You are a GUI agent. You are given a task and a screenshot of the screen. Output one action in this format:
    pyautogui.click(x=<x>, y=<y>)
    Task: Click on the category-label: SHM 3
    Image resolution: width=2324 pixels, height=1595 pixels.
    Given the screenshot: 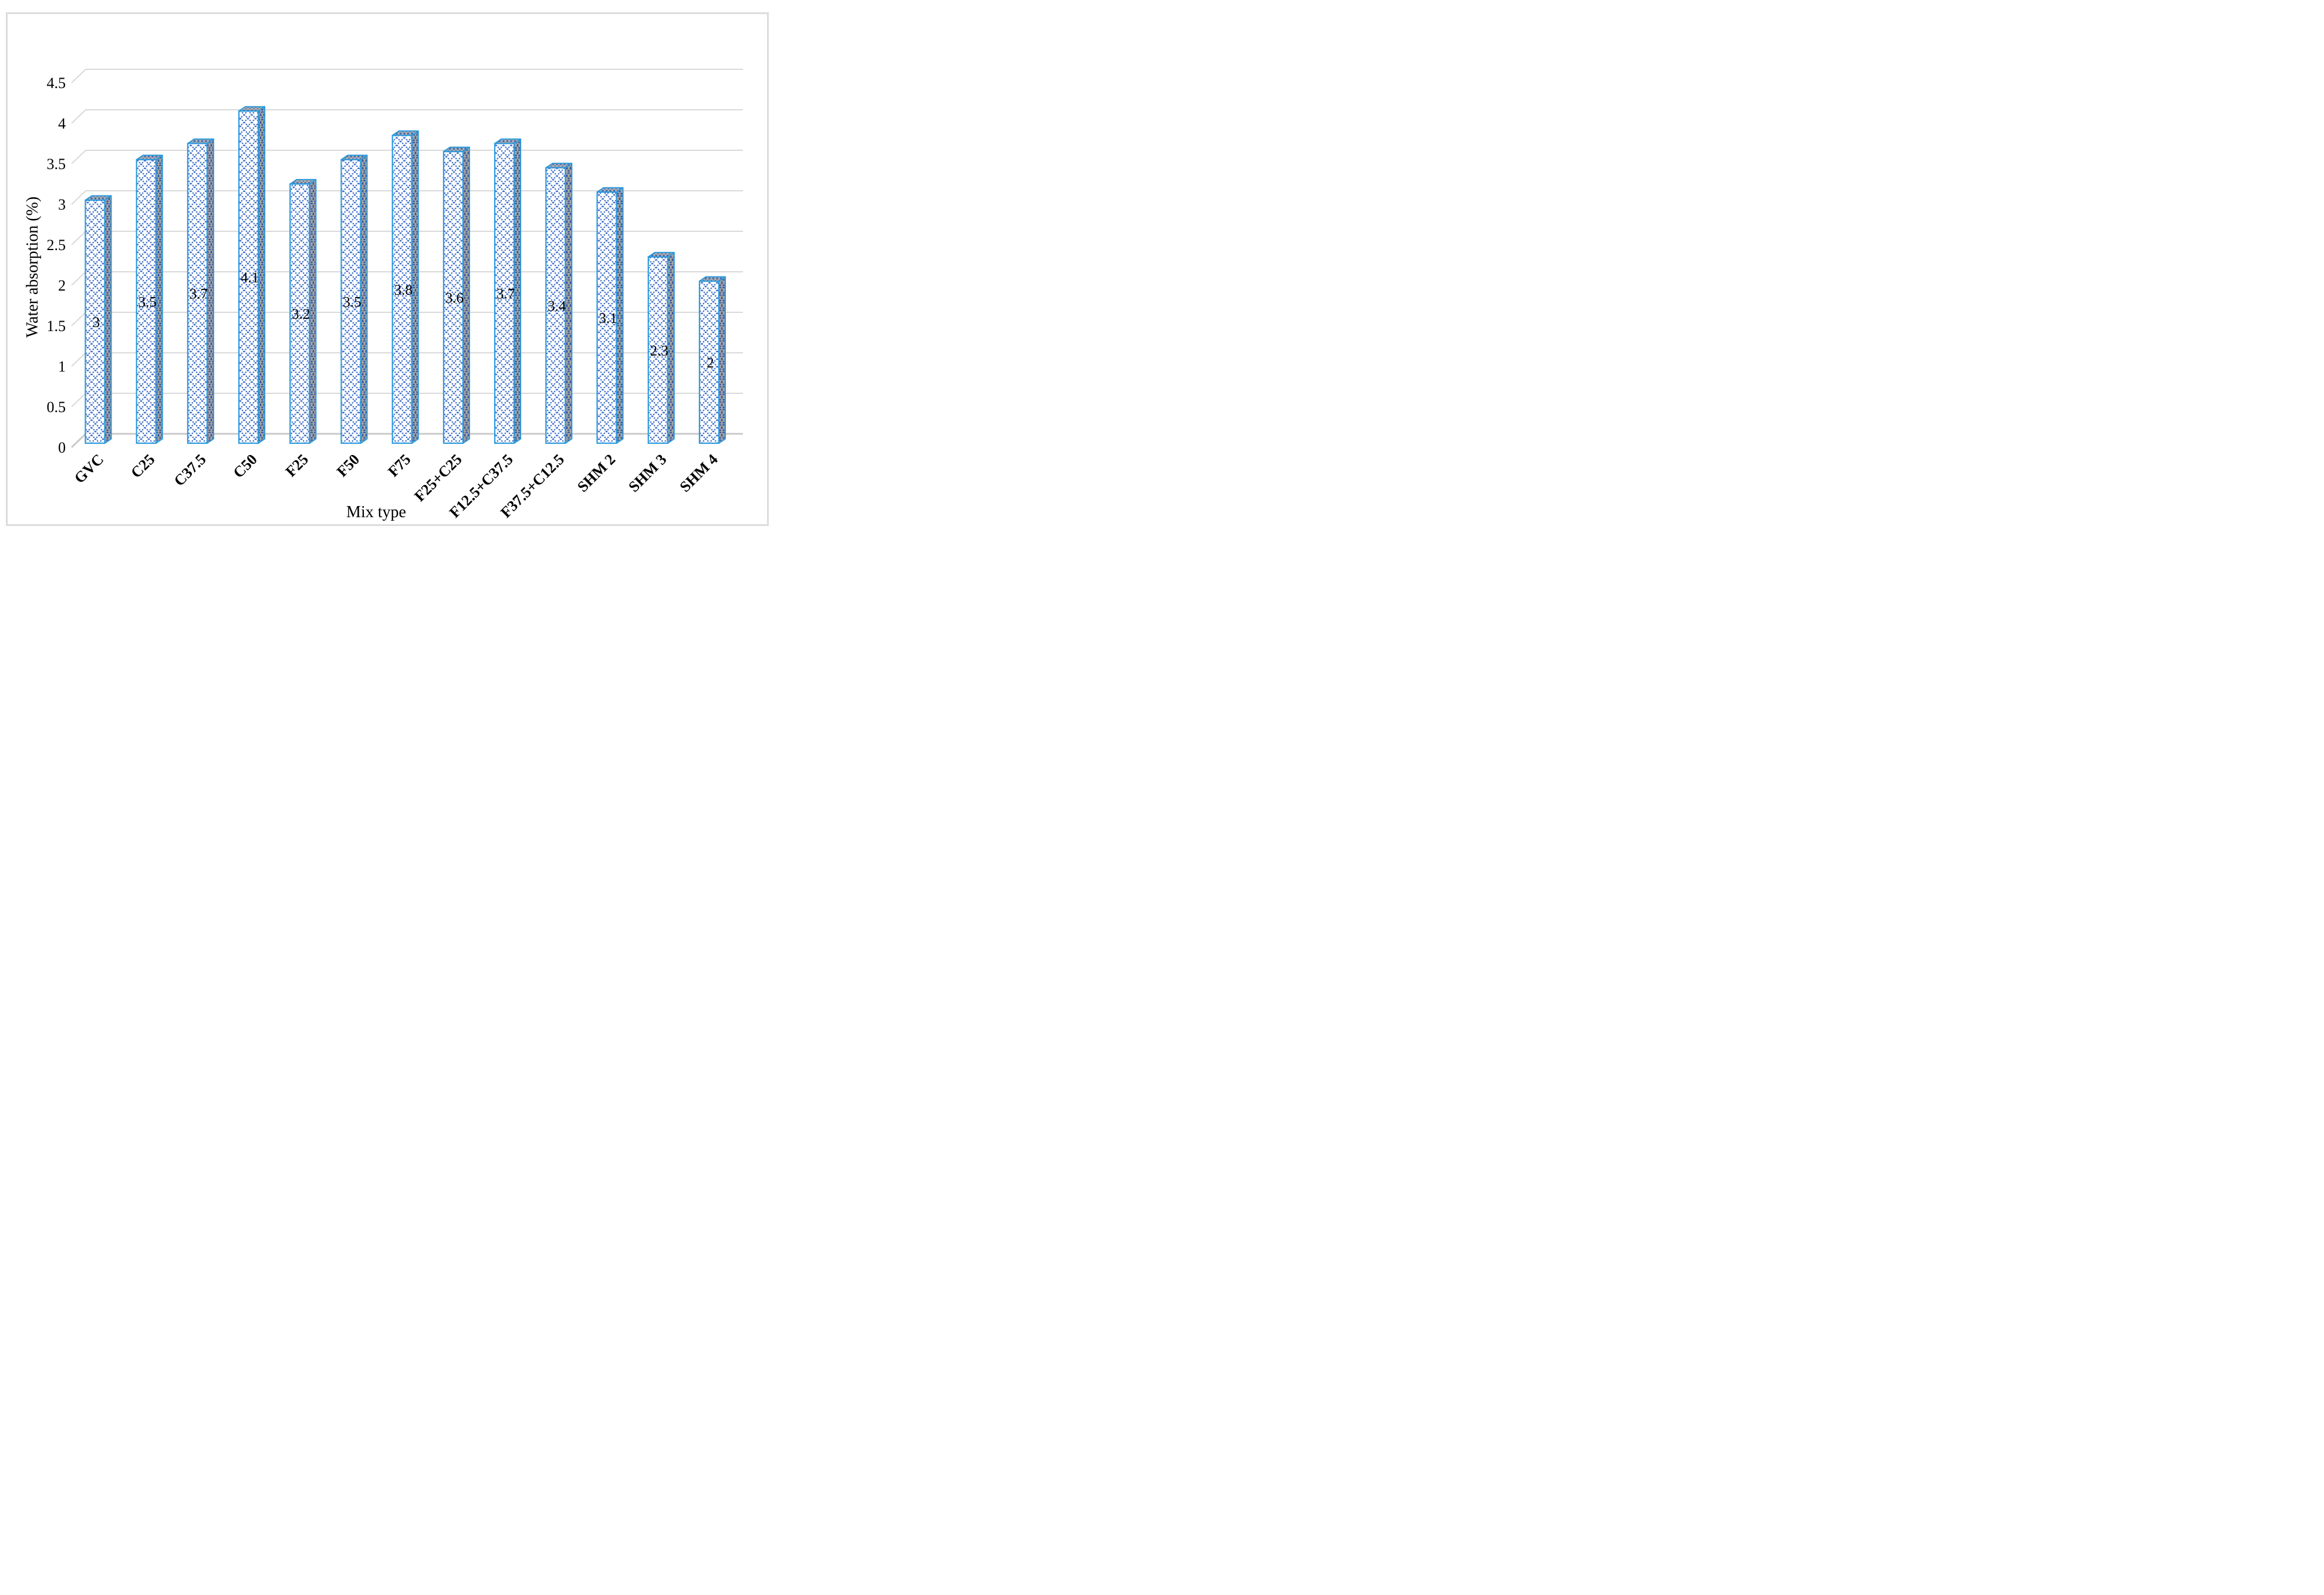 What is the action you would take?
    pyautogui.click(x=648, y=473)
    